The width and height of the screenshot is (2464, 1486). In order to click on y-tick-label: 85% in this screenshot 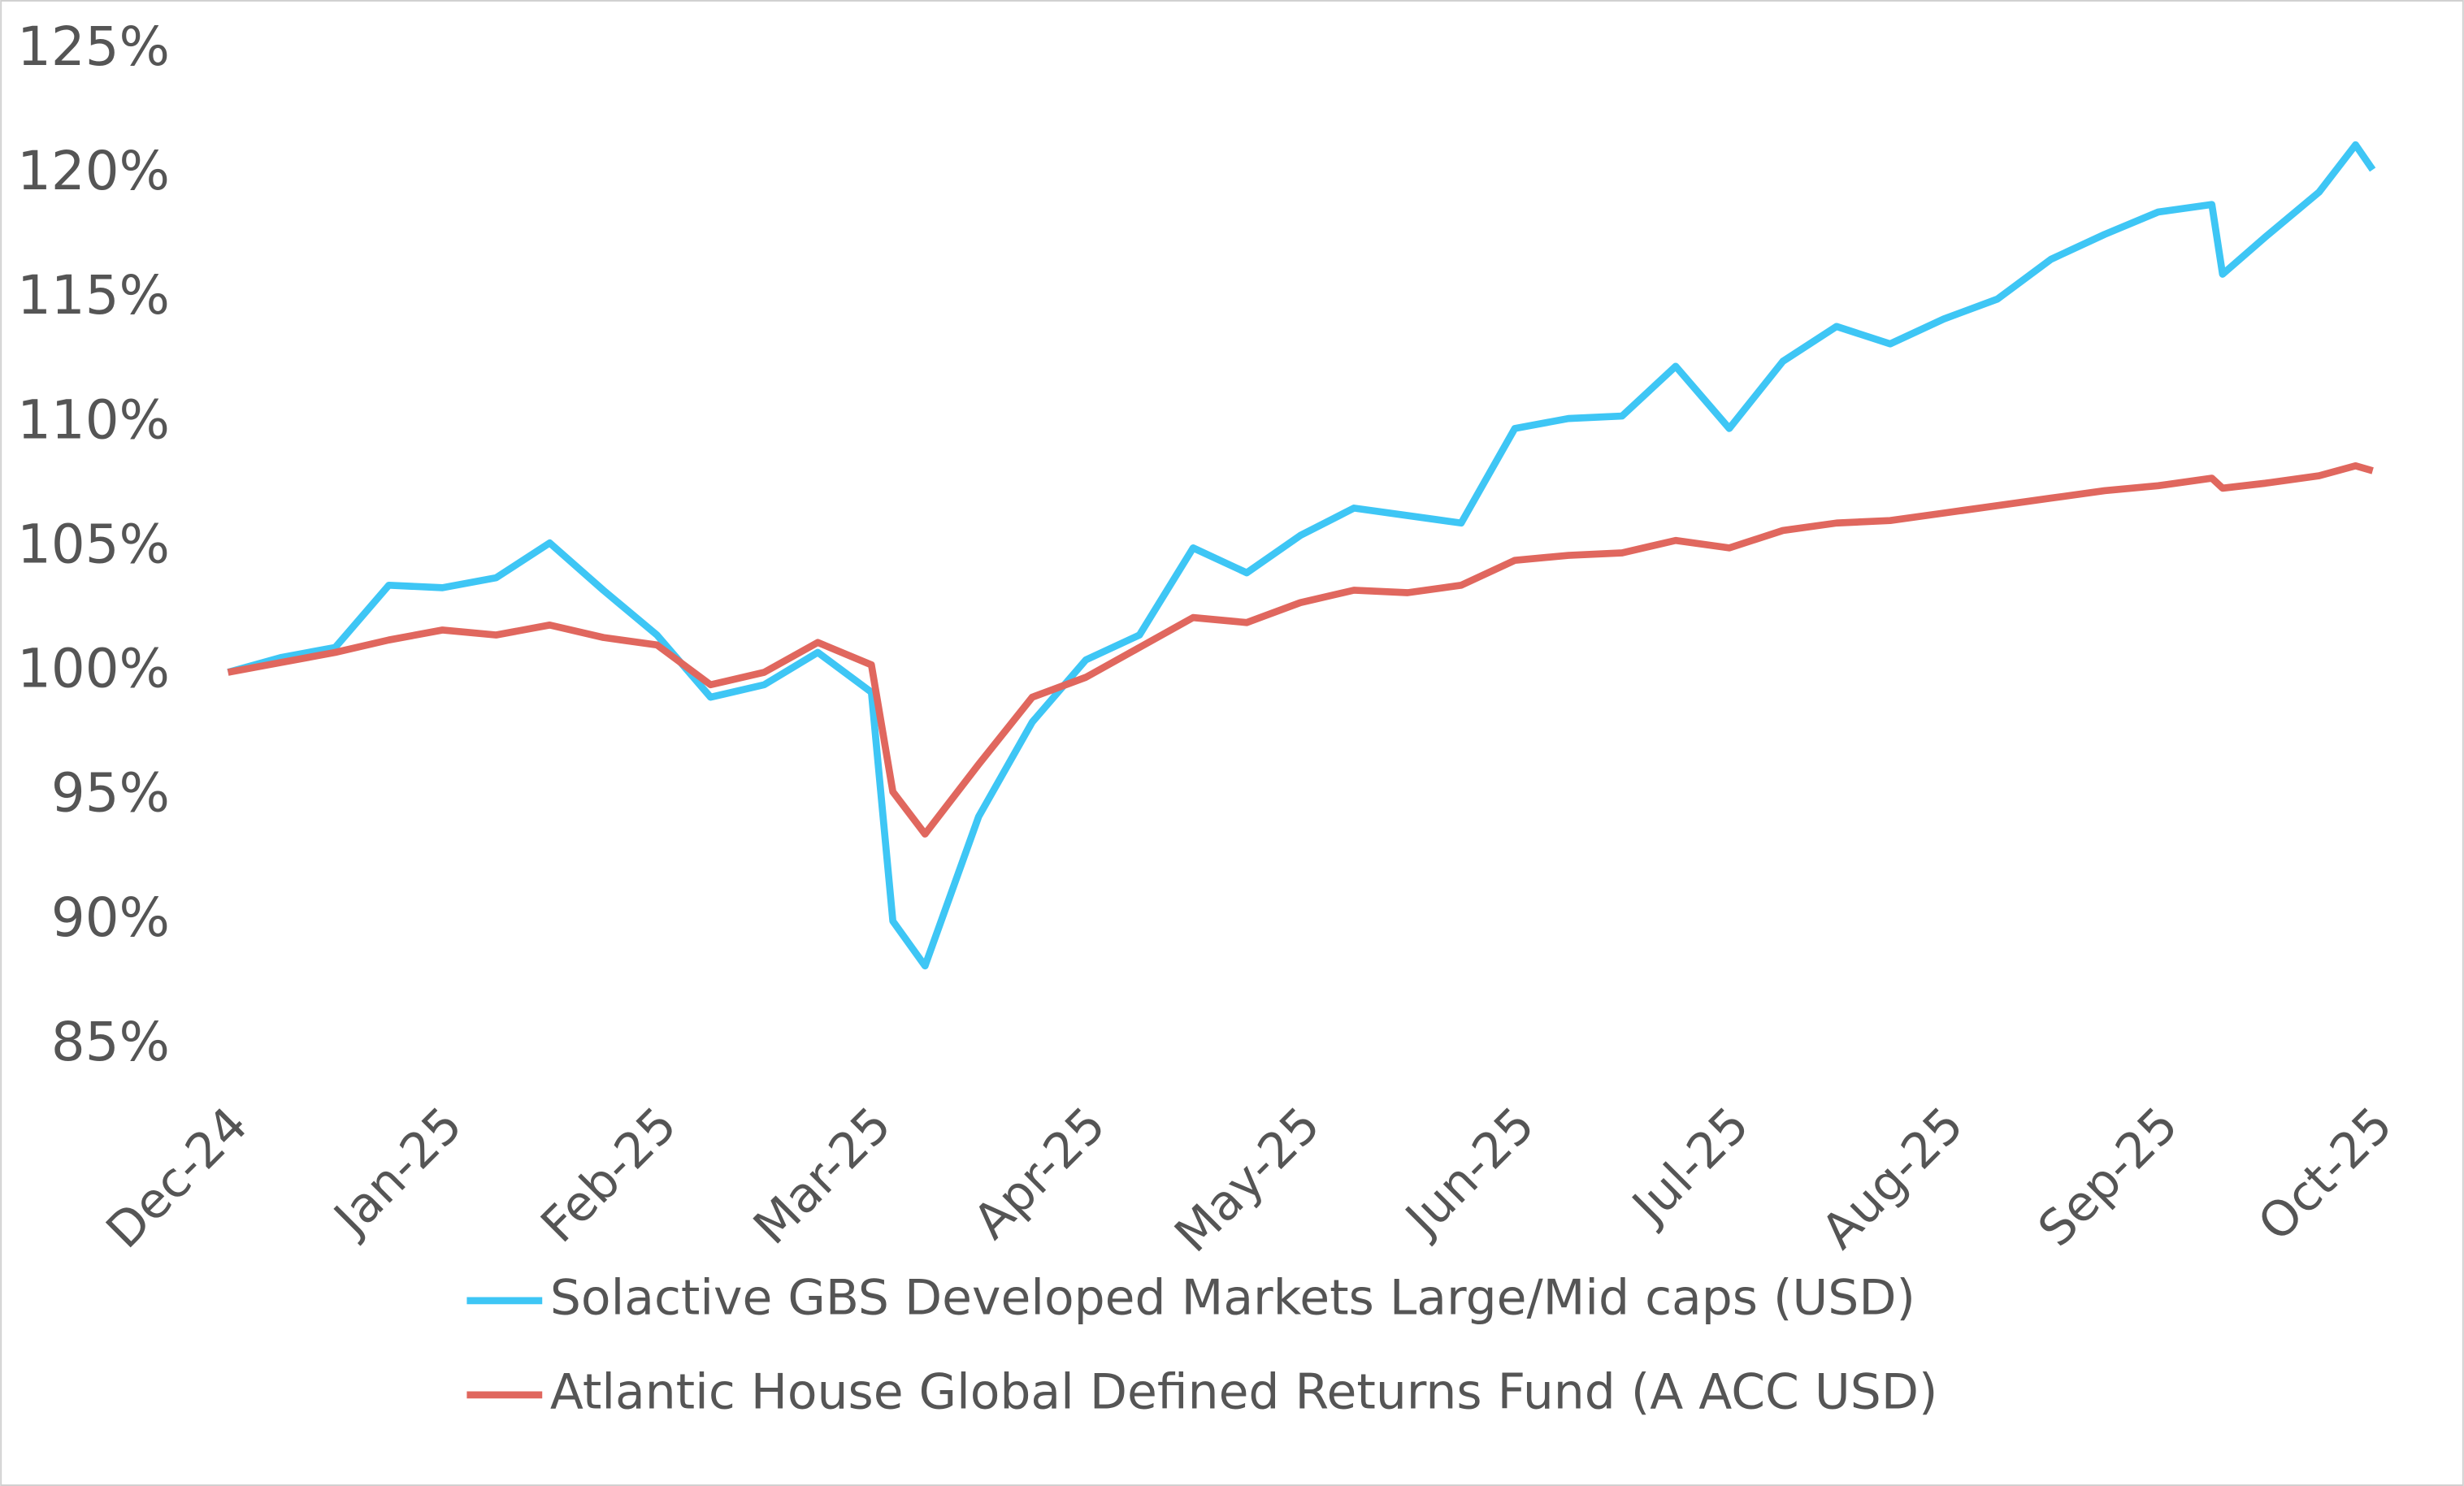, I will do `click(111, 1042)`.